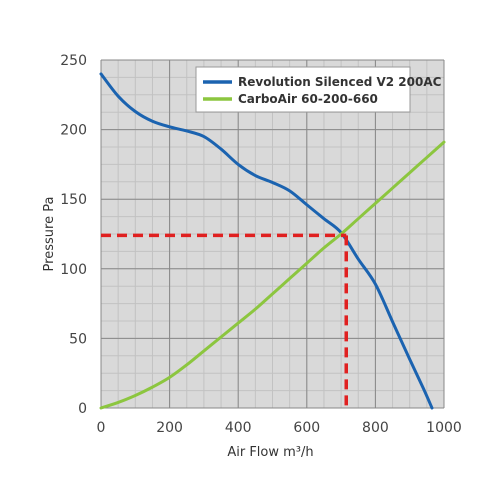  What do you see at coordinates (49, 234) in the screenshot?
I see `y-axis-label: Pressure Pa` at bounding box center [49, 234].